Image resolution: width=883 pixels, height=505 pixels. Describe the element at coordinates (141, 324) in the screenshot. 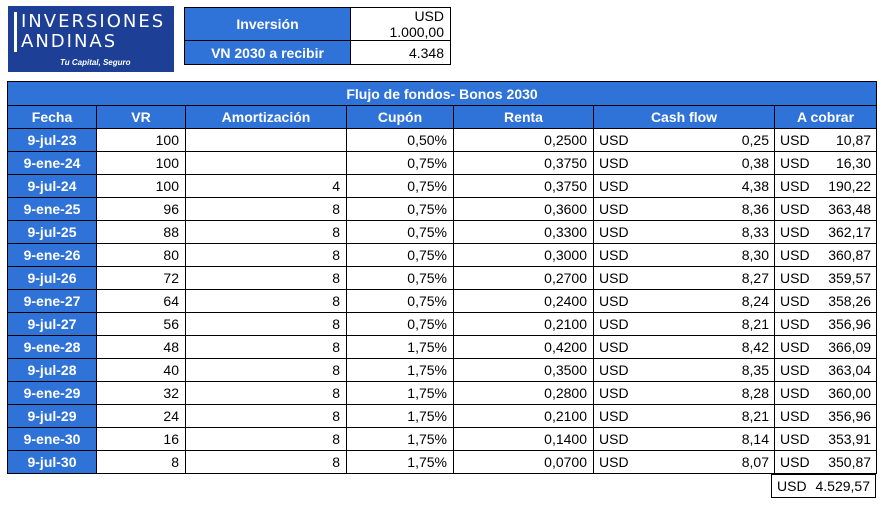

I see `vr-cell: 56` at that location.